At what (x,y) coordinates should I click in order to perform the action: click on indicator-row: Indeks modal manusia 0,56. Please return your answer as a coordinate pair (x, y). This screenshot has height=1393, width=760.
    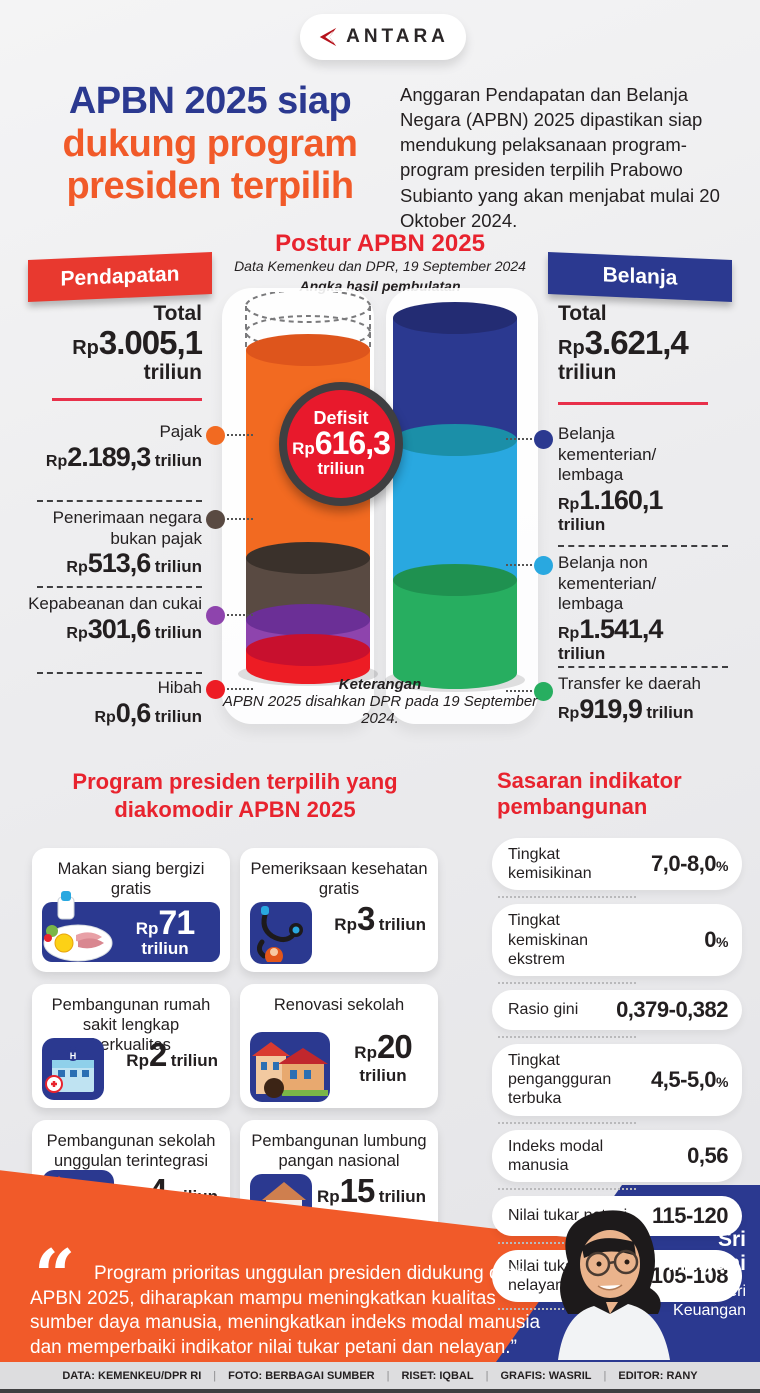
    Looking at the image, I should click on (617, 1160).